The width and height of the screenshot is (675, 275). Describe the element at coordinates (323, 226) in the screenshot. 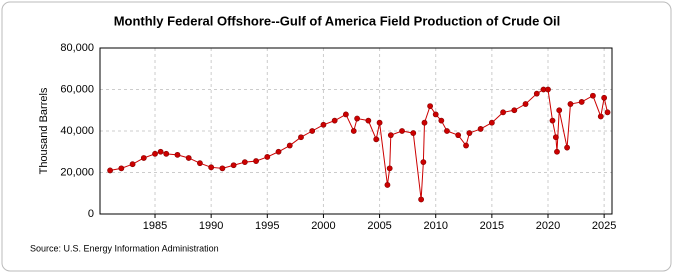

I see `x-tick-label: 2000` at that location.